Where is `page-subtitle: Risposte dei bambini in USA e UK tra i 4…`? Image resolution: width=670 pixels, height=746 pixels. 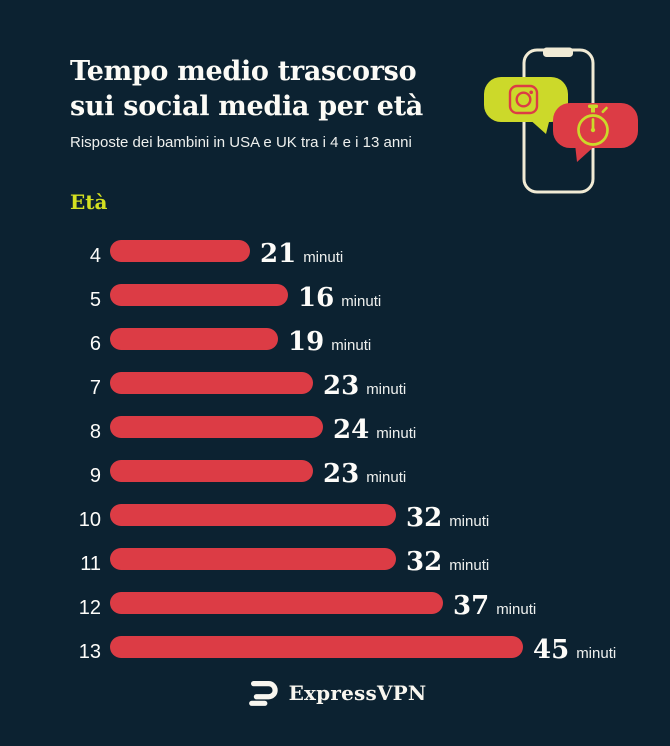
page-subtitle: Risposte dei bambini in USA e UK tra i 4… is located at coordinates (241, 142).